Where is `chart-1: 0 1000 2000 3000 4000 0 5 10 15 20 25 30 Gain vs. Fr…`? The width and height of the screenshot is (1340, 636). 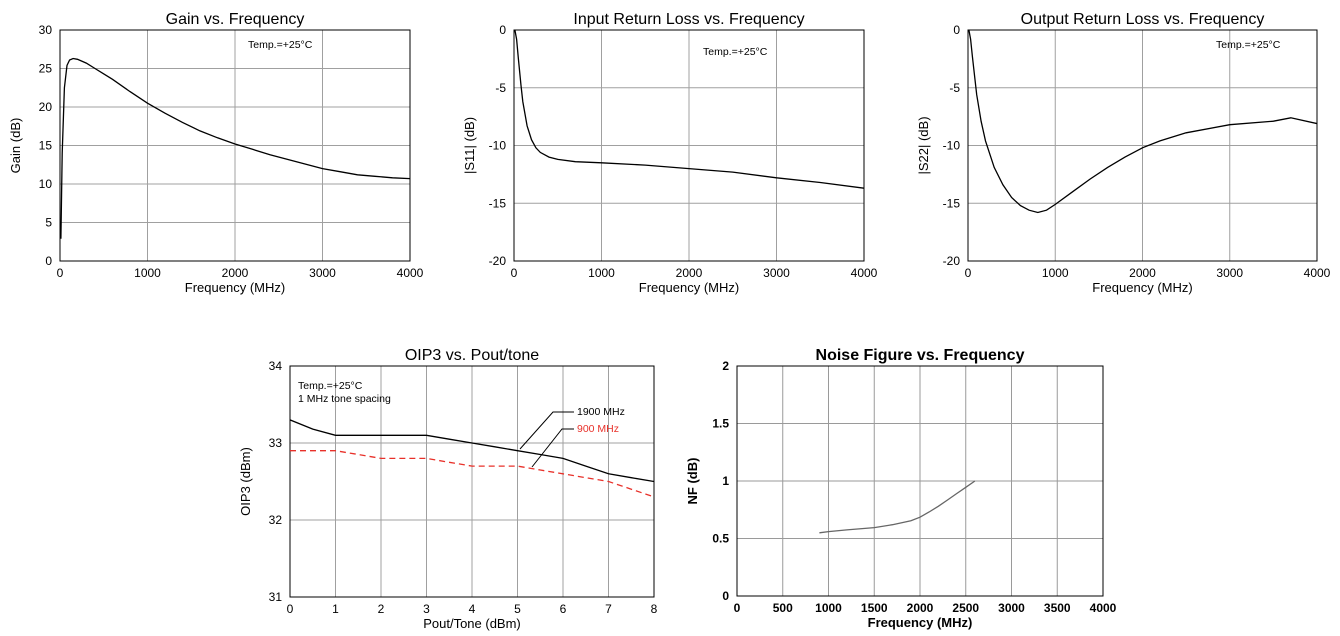
chart-1: 0 1000 2000 3000 4000 0 5 10 15 20 25 30 Gain vs. Fr… is located at coordinates (216, 153).